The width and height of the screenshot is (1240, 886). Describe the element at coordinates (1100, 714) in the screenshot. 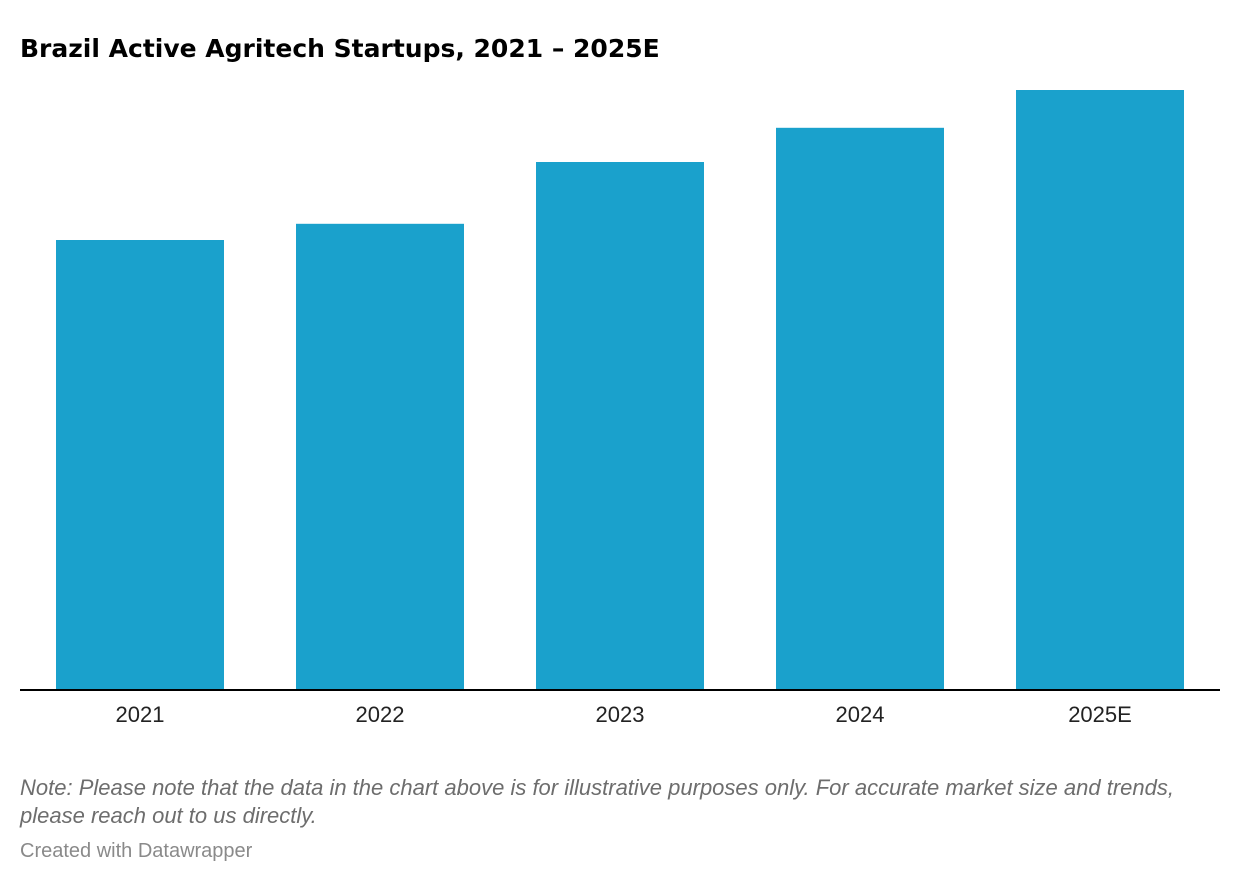

I see `x-tick-label-2025E: 2025E` at that location.